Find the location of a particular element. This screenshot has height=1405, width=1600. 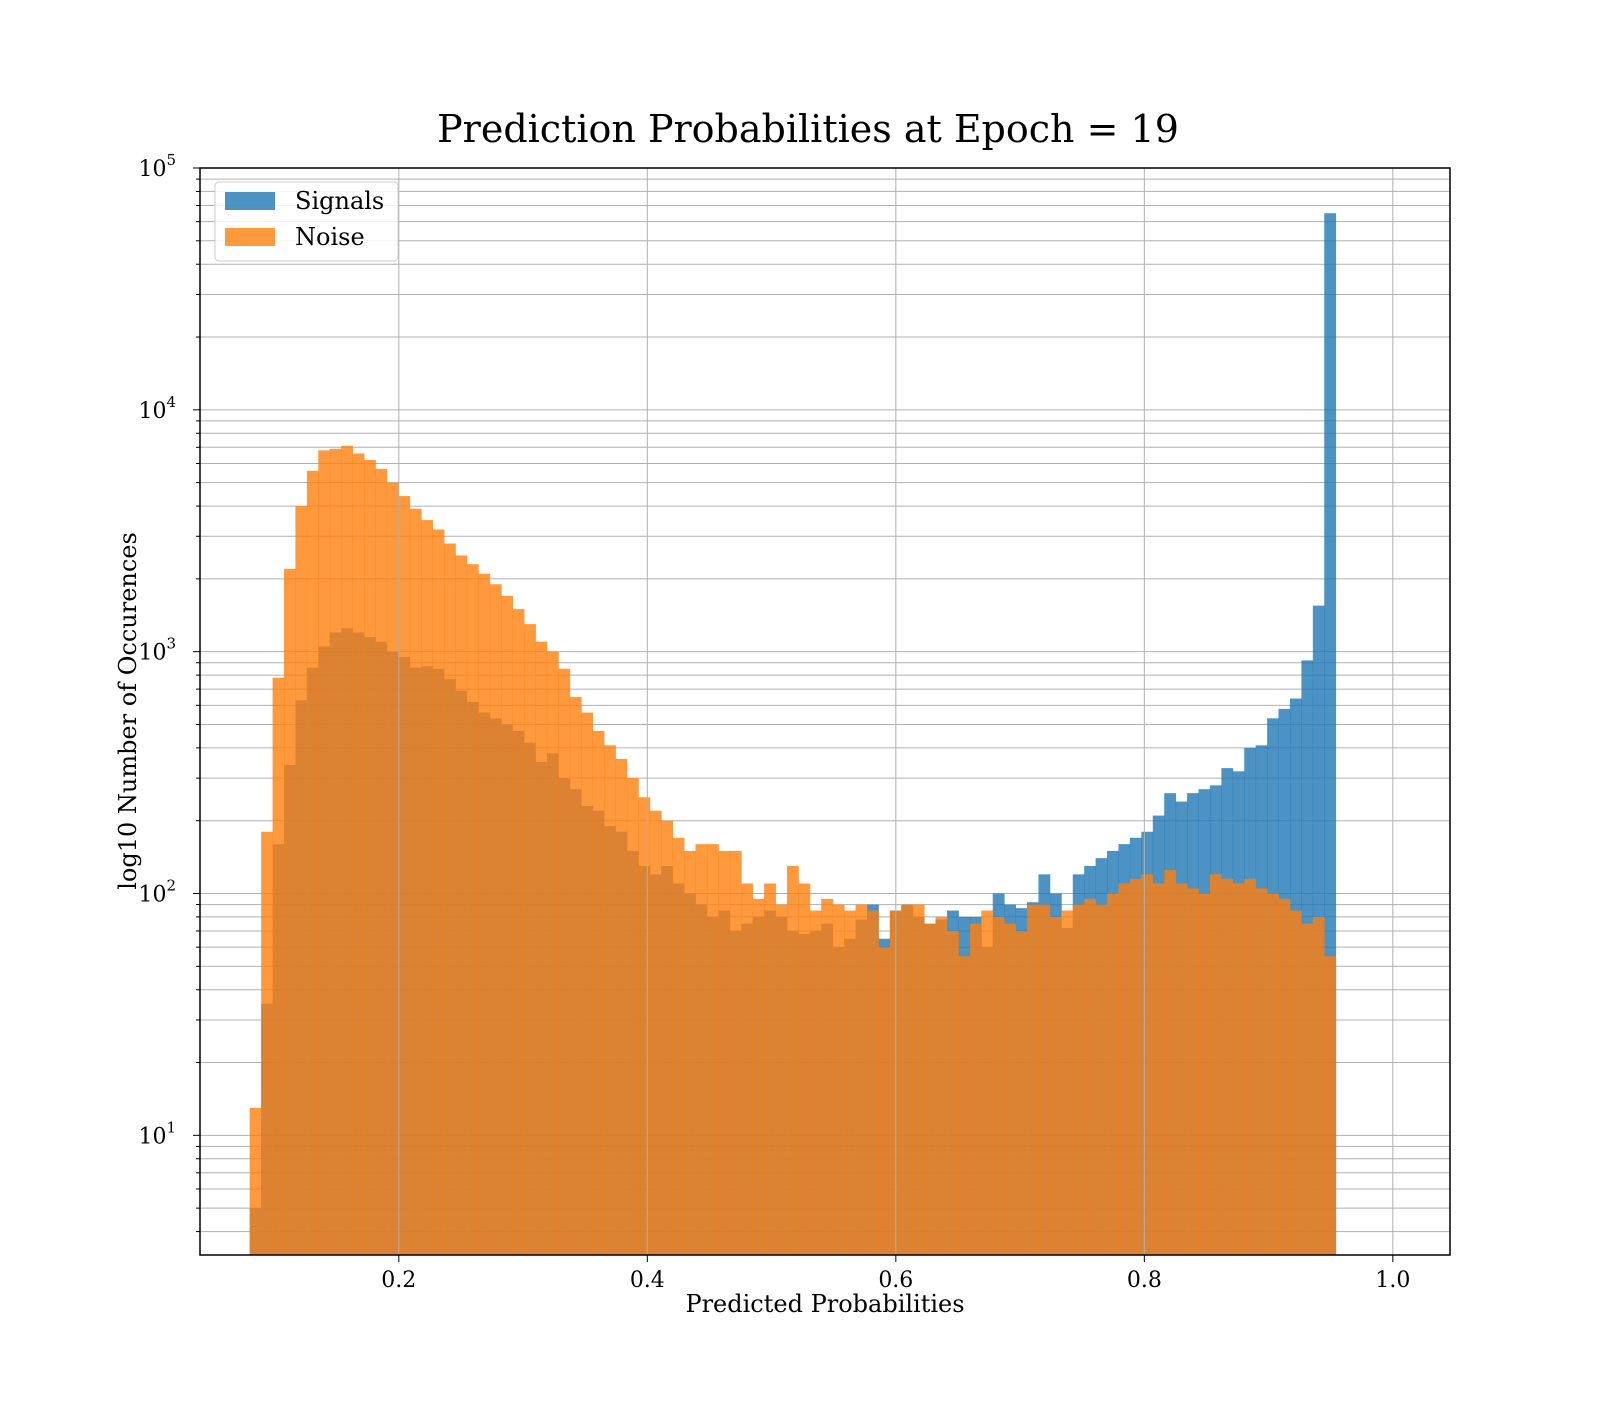

x-tick-label: 0.4 is located at coordinates (647, 1280).